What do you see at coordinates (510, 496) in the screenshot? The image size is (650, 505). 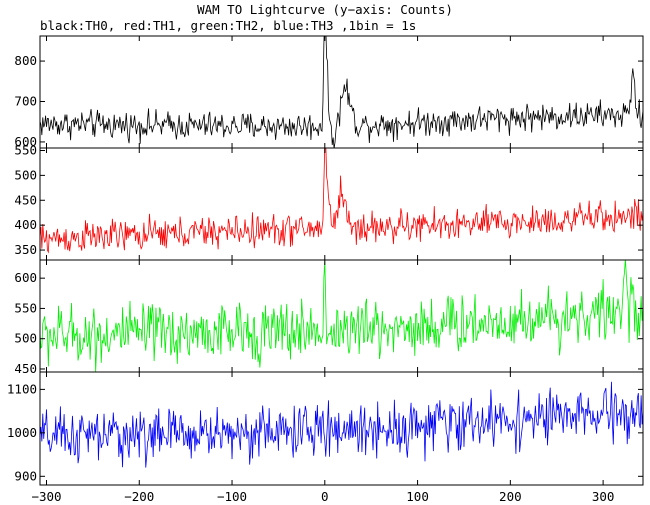 I see `x-tick-label: 200` at bounding box center [510, 496].